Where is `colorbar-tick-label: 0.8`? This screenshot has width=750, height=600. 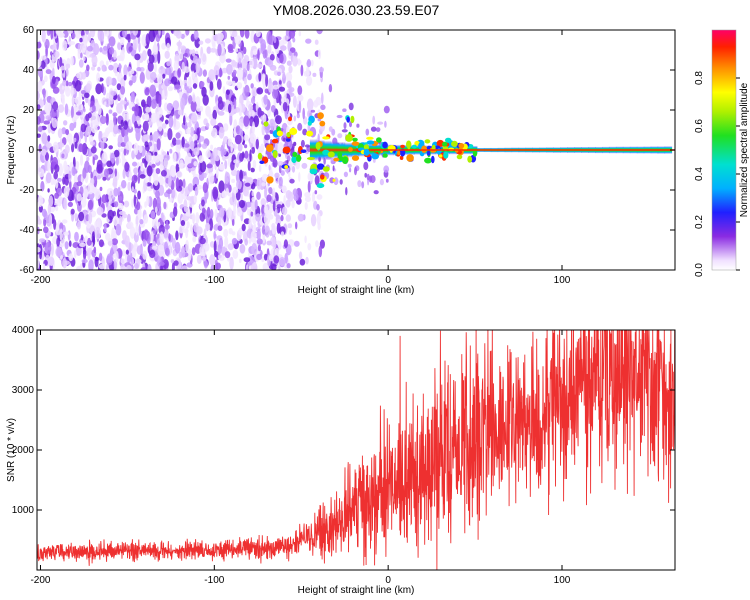 colorbar-tick-label: 0.8 is located at coordinates (699, 78).